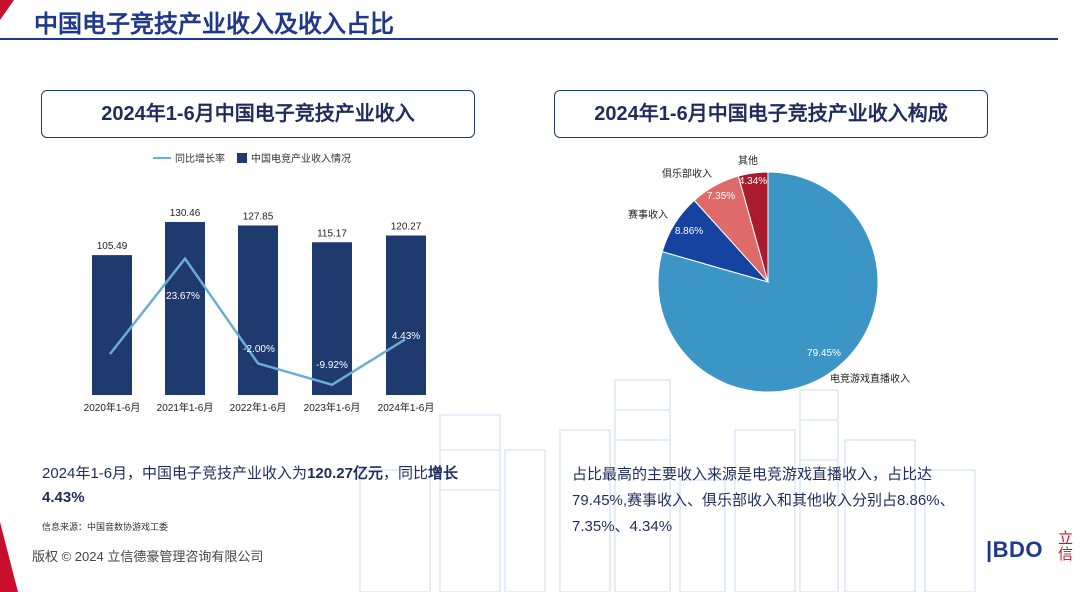  What do you see at coordinates (753, 181) in the screenshot?
I see `pie-value-label: 4.34%` at bounding box center [753, 181].